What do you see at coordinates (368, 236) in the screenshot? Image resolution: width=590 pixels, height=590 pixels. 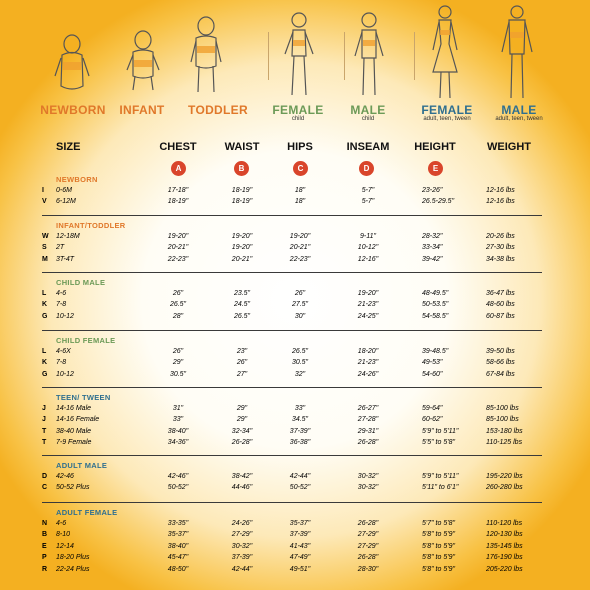 I see `cell-inseam: 9-11"` at bounding box center [368, 236].